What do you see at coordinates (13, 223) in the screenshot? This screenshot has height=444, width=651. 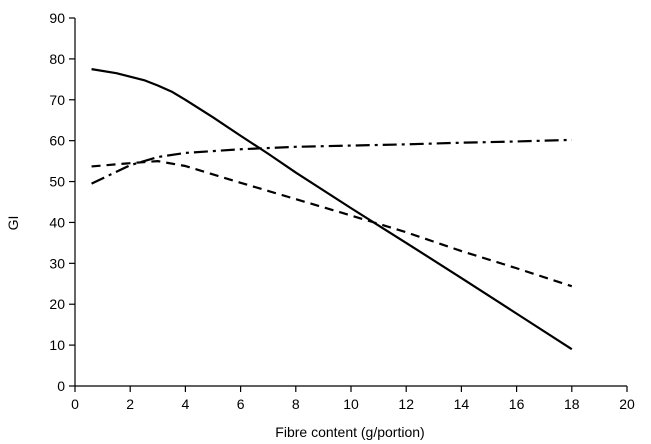 I see `y-axis-title: GI` at bounding box center [13, 223].